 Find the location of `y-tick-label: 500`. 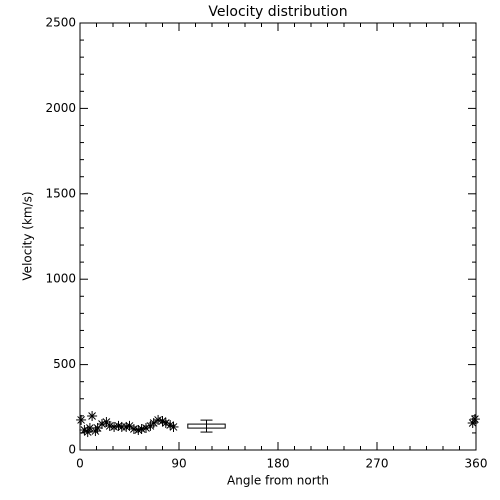

y-tick-label: 500 is located at coordinates (64, 364).